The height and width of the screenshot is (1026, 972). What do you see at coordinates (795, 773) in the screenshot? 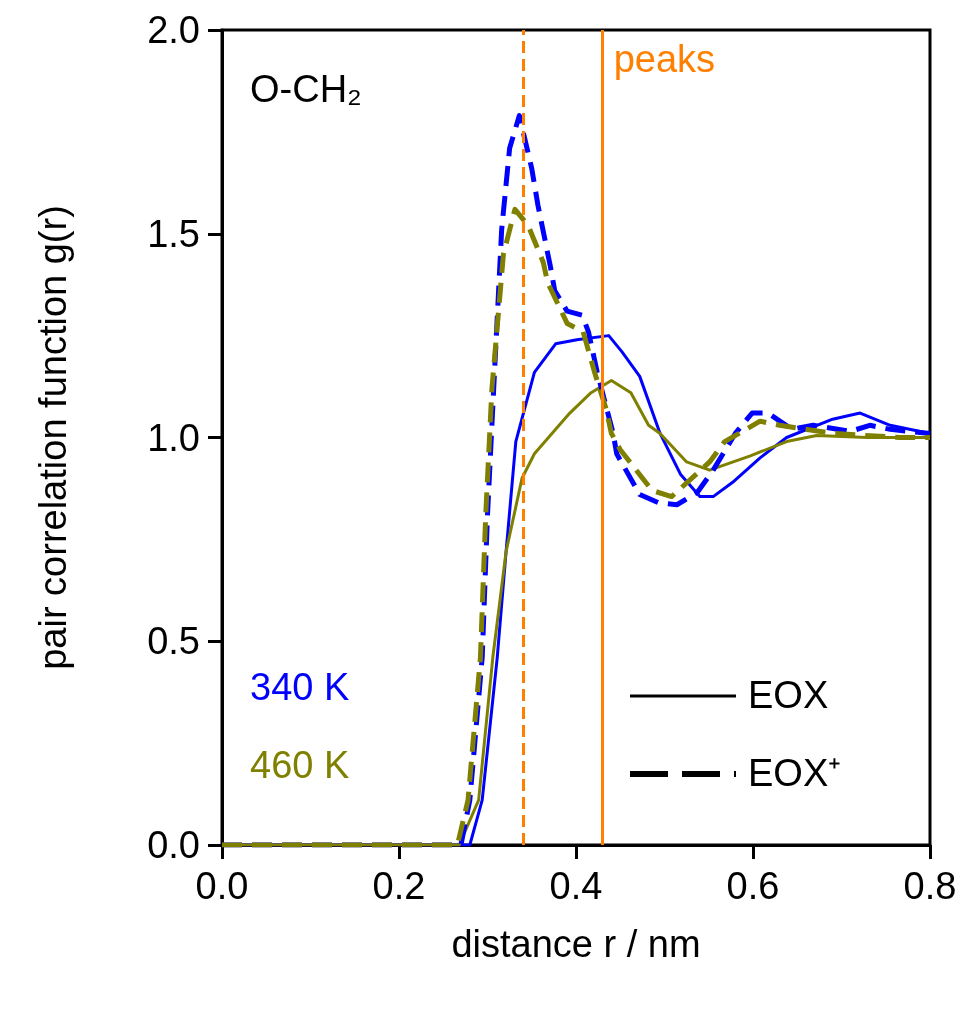
I see `annotation: EOX⁺` at bounding box center [795, 773].